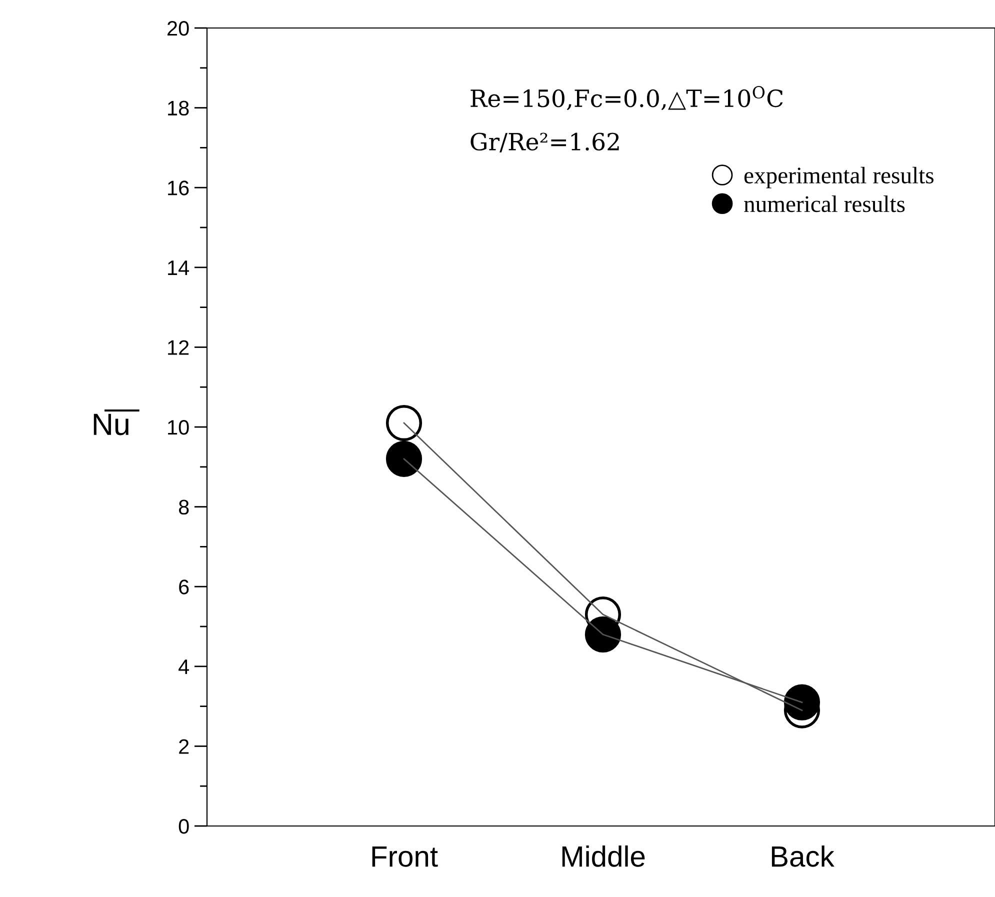 This screenshot has height=897, width=995. What do you see at coordinates (184, 746) in the screenshot?
I see `y-tick-label: 2` at bounding box center [184, 746].